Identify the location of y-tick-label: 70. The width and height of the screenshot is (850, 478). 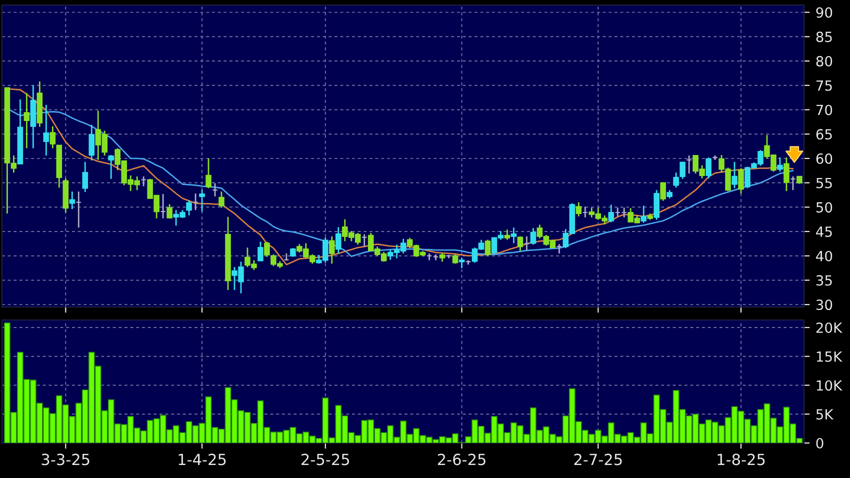
(824, 110).